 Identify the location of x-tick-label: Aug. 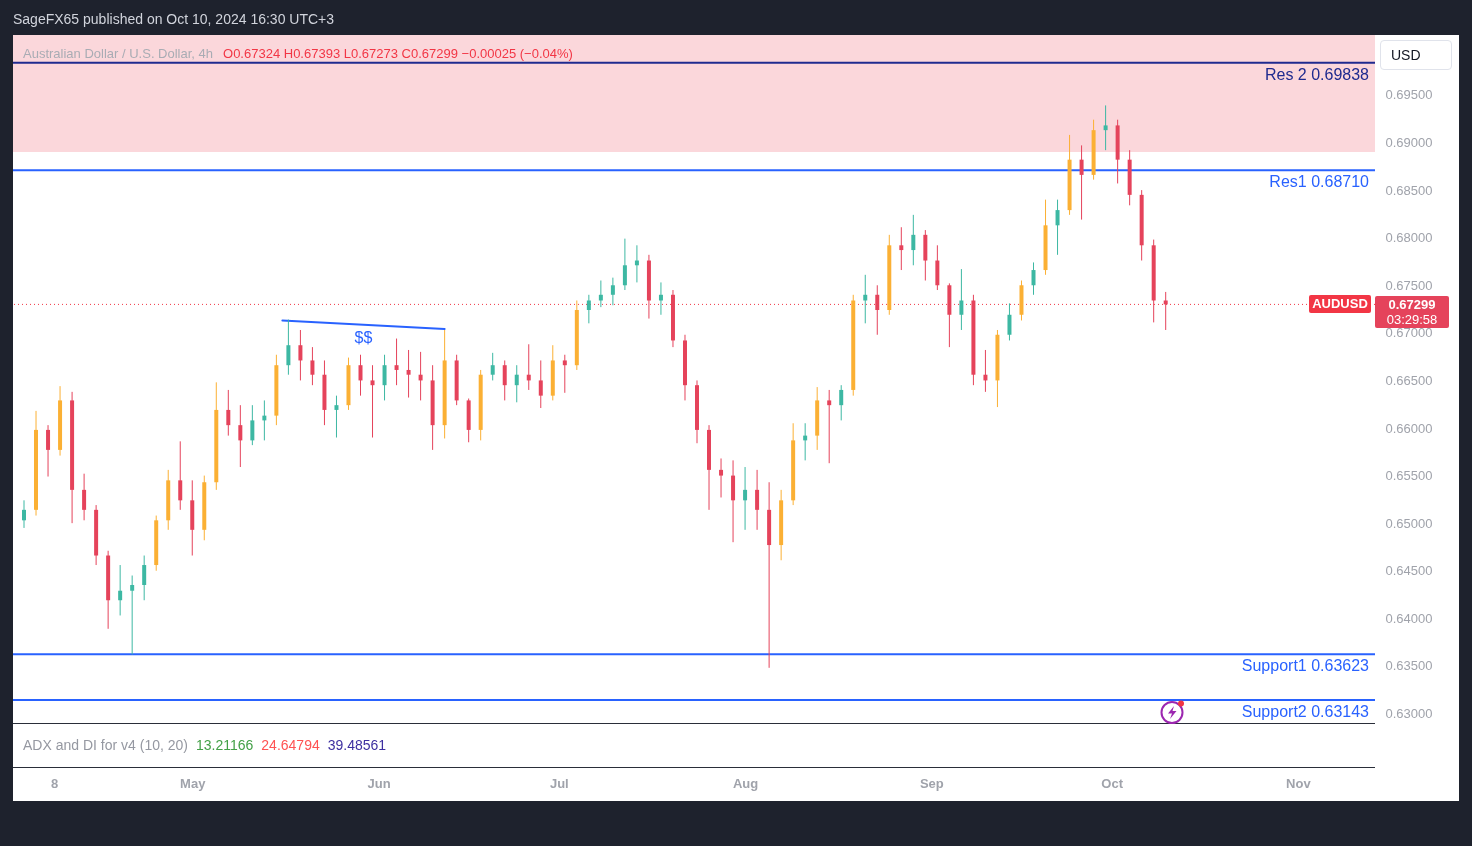
(745, 783).